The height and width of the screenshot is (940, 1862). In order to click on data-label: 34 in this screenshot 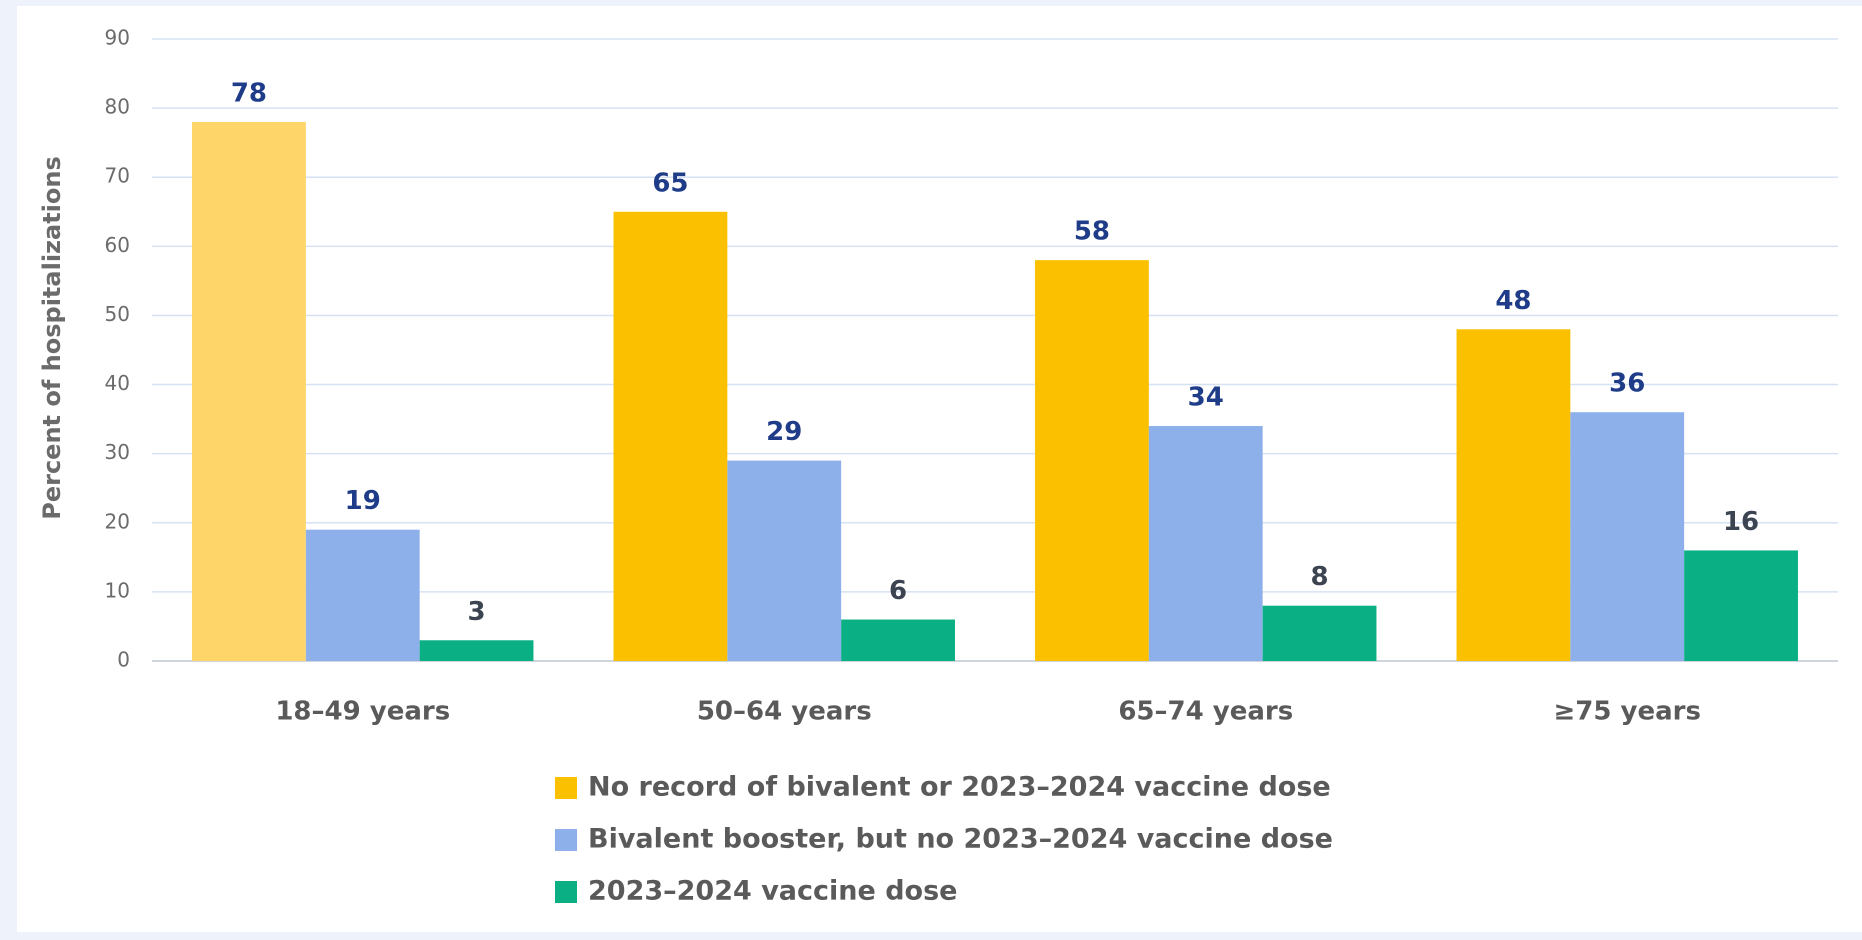, I will do `click(1206, 398)`.